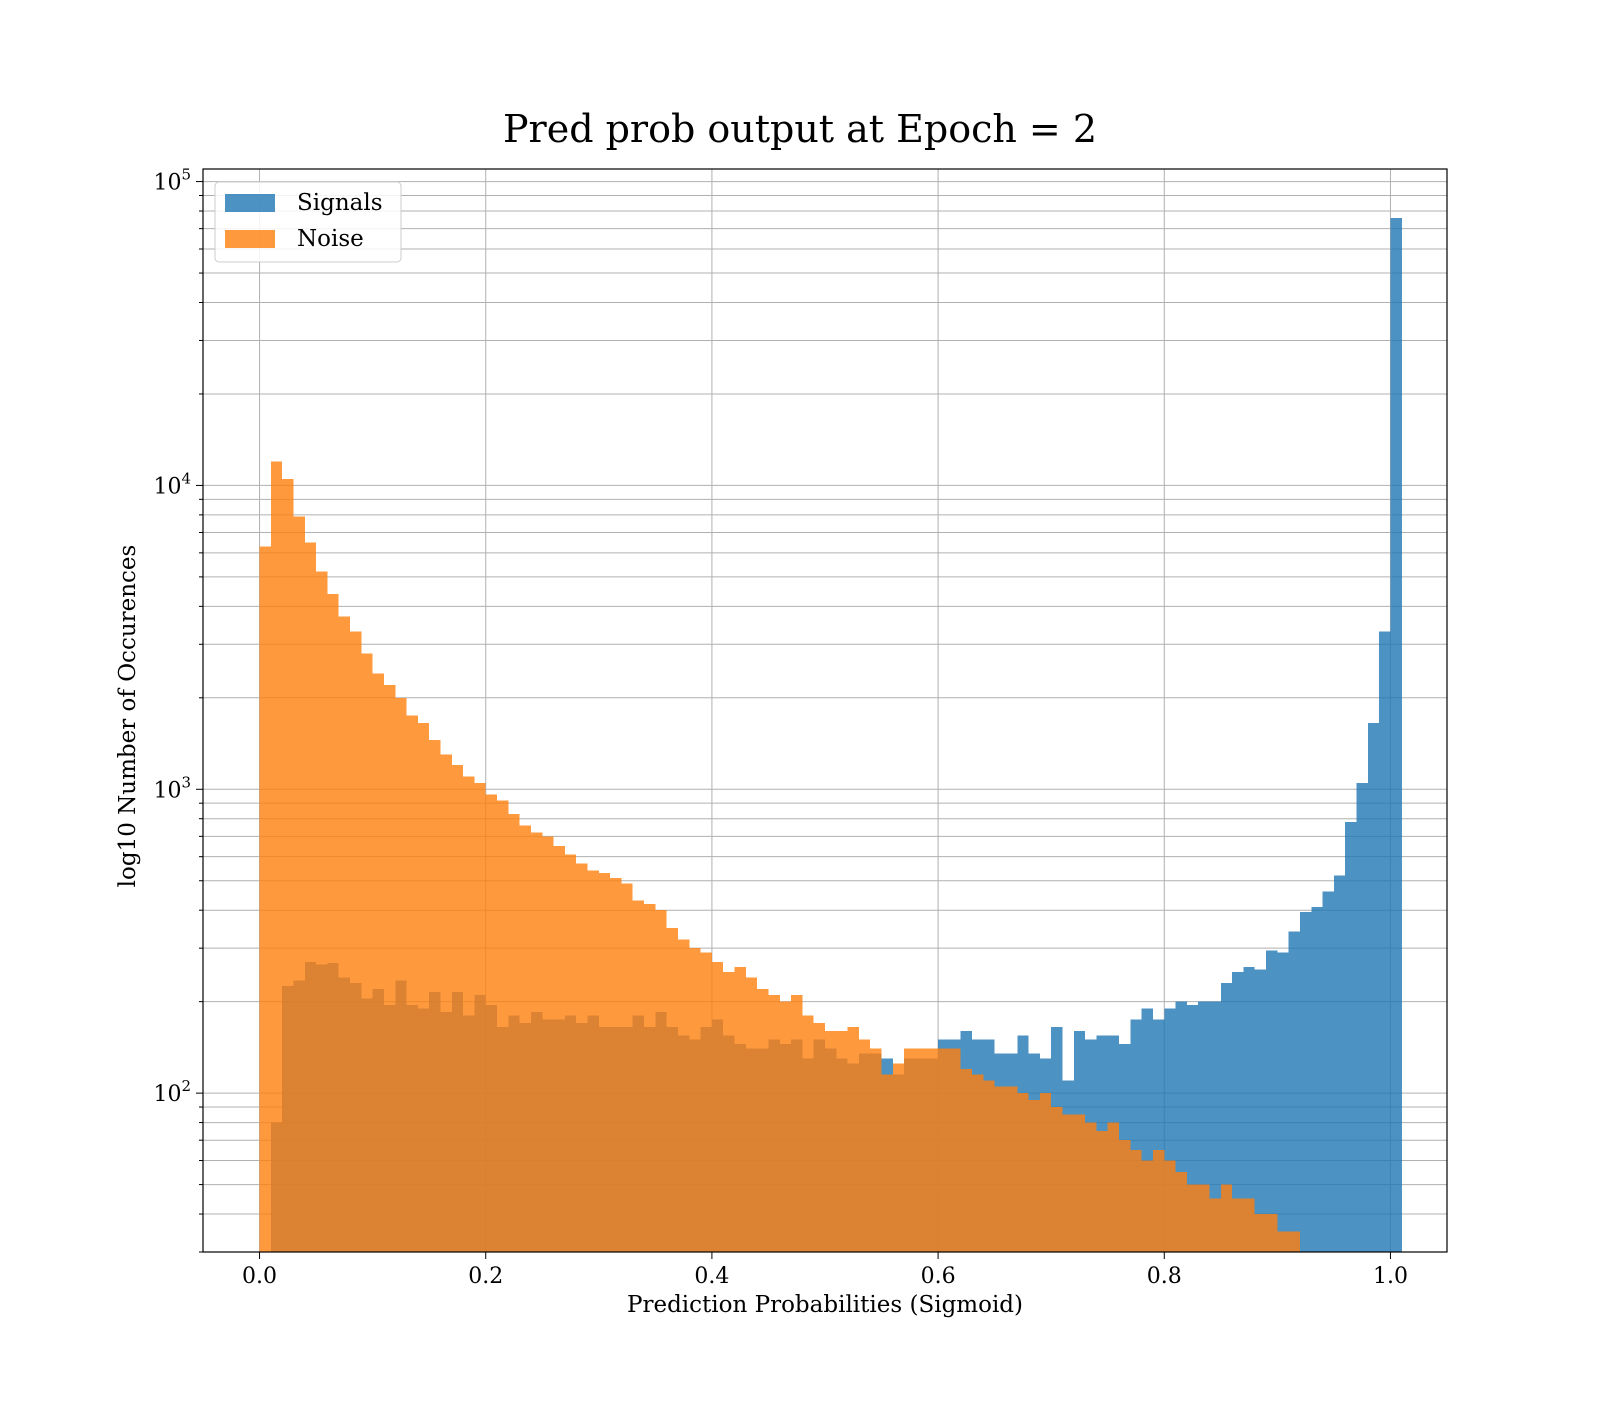  What do you see at coordinates (172, 788) in the screenshot?
I see `y-tick-label: 10³` at bounding box center [172, 788].